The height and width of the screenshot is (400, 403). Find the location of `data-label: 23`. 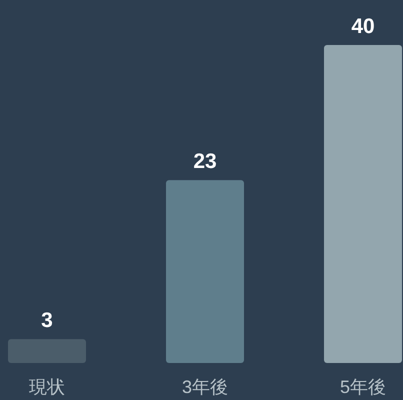

data-label: 23 is located at coordinates (205, 162).